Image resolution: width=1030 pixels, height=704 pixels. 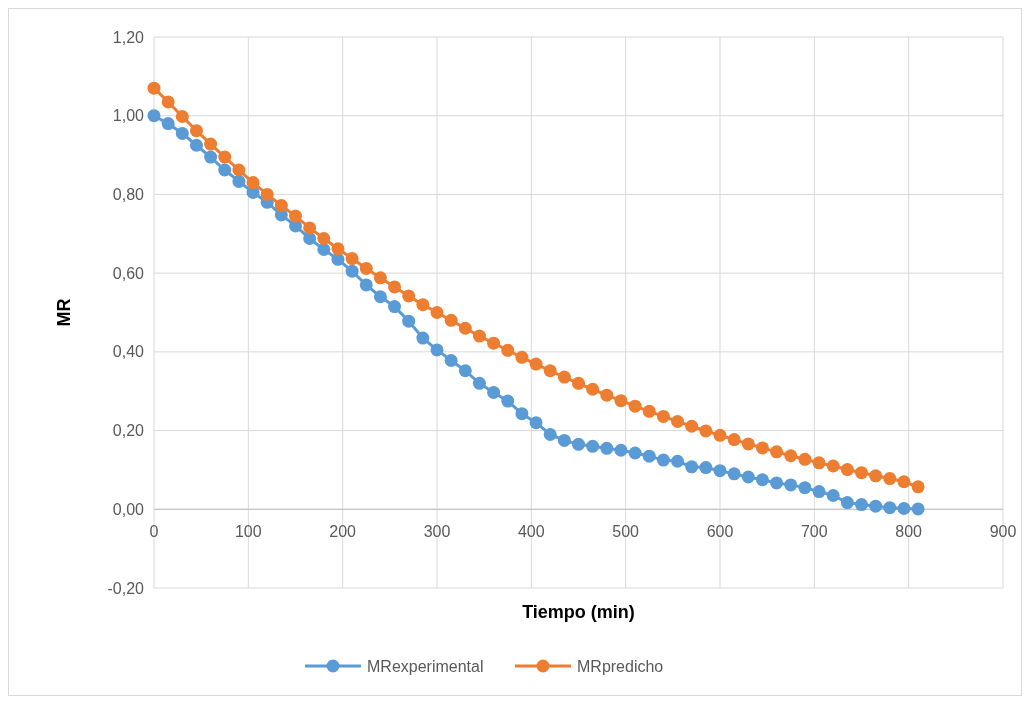 What do you see at coordinates (128, 116) in the screenshot?
I see `y-tick-label: 1,00` at bounding box center [128, 116].